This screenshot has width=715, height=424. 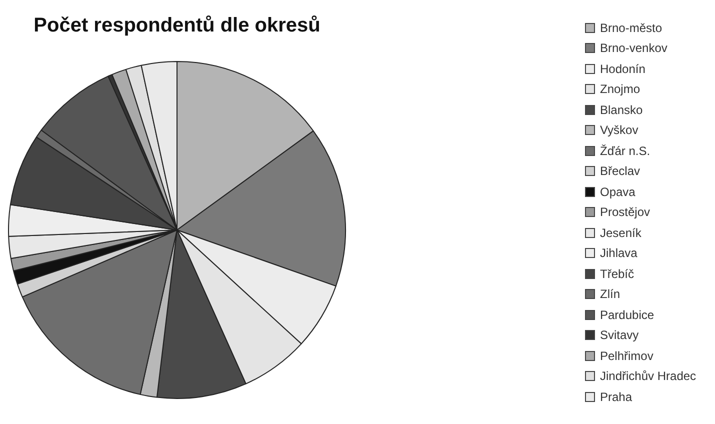 What do you see at coordinates (623, 69) in the screenshot?
I see `legend-label: Hodonín` at bounding box center [623, 69].